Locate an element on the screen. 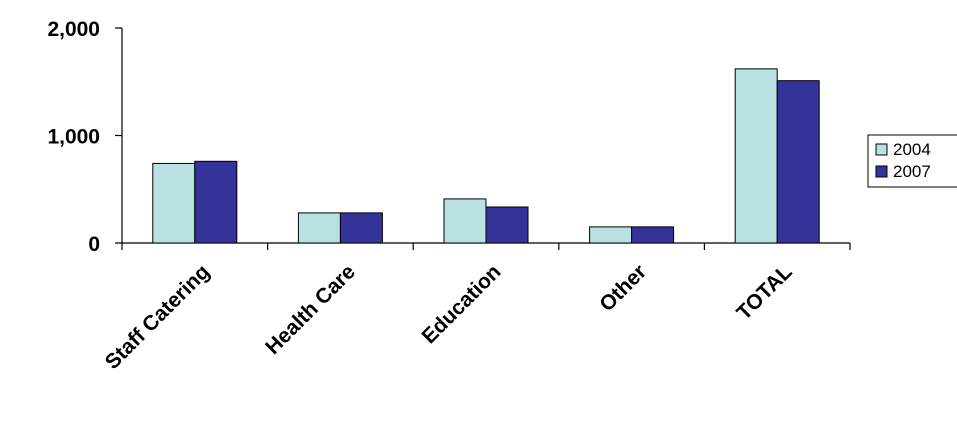 This screenshot has width=957, height=440. bar-2004-health-care is located at coordinates (319, 228).